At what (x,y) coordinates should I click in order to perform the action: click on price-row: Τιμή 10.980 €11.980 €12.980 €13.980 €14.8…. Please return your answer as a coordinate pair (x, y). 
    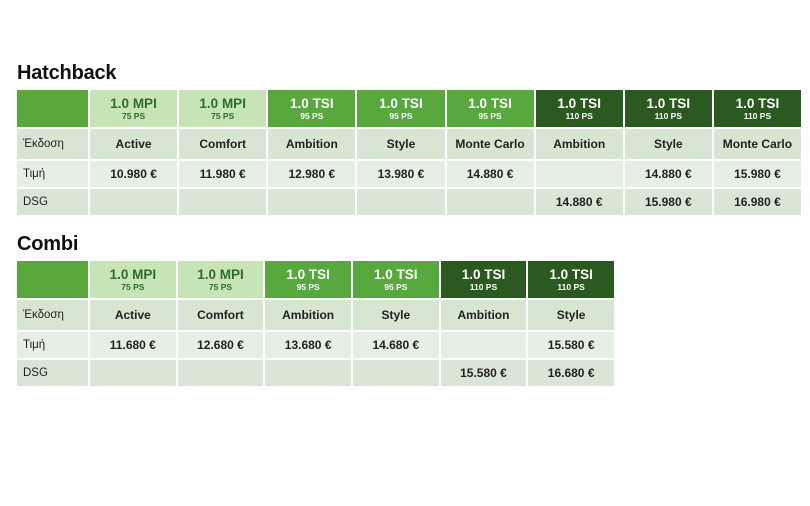
    Looking at the image, I should click on (409, 174).